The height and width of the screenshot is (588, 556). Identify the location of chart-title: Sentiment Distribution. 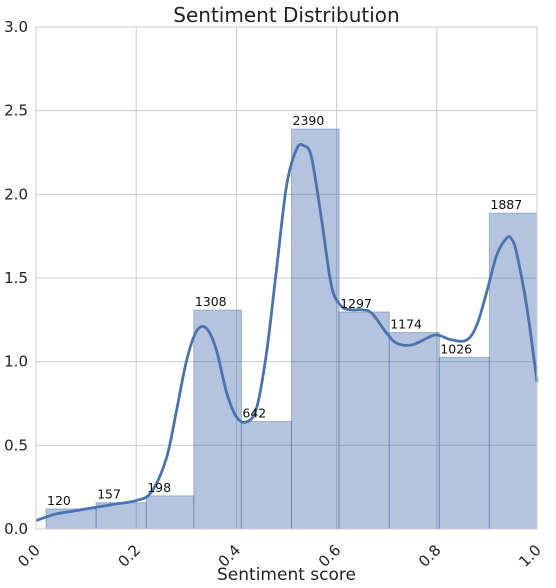
(286, 15).